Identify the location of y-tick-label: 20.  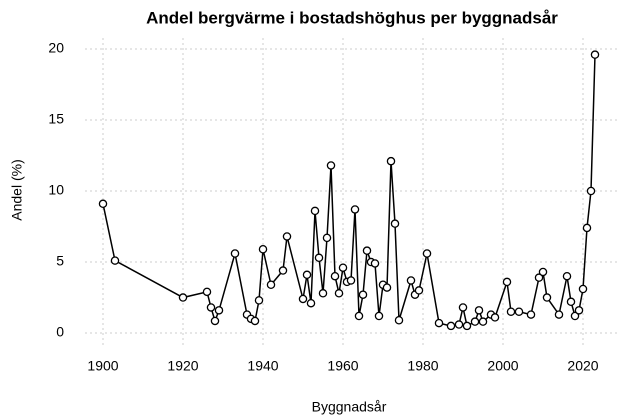
(56, 48).